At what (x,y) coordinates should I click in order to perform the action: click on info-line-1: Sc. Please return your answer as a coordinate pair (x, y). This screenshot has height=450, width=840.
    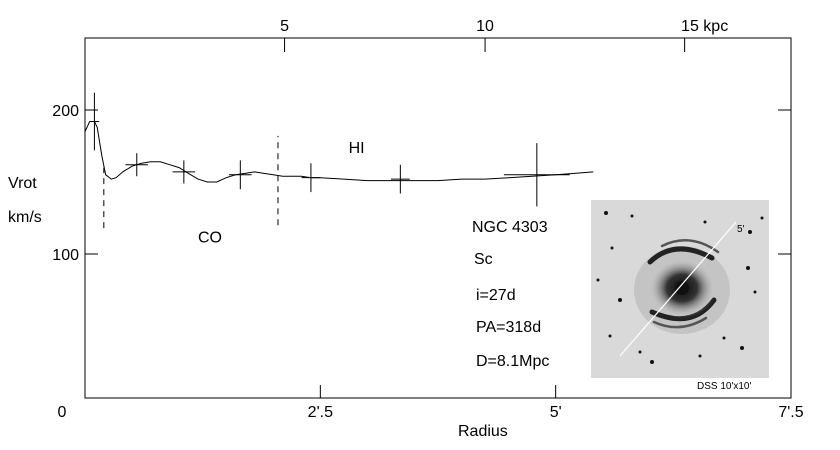
    Looking at the image, I should click on (483, 259).